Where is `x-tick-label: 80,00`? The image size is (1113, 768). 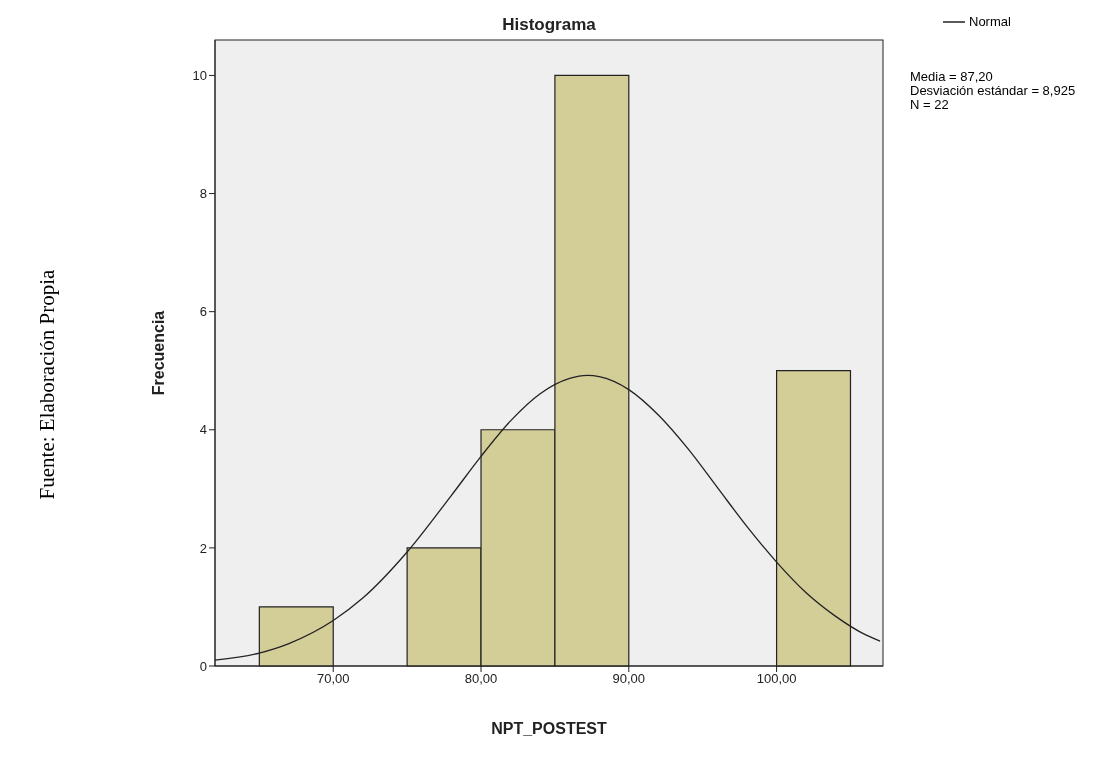
x-tick-label: 80,00 is located at coordinates (481, 679).